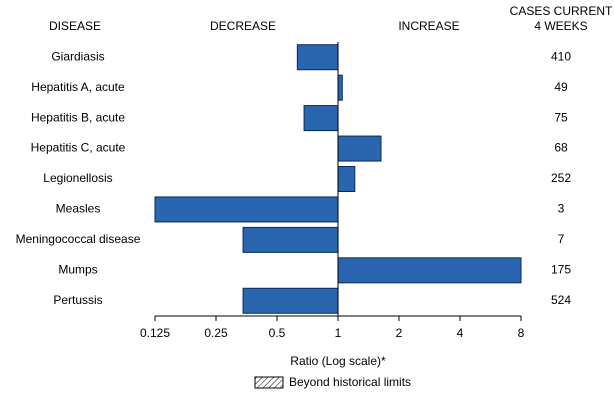 Image resolution: width=614 pixels, height=397 pixels. Describe the element at coordinates (561, 209) in the screenshot. I see `cases-value: 3` at that location.